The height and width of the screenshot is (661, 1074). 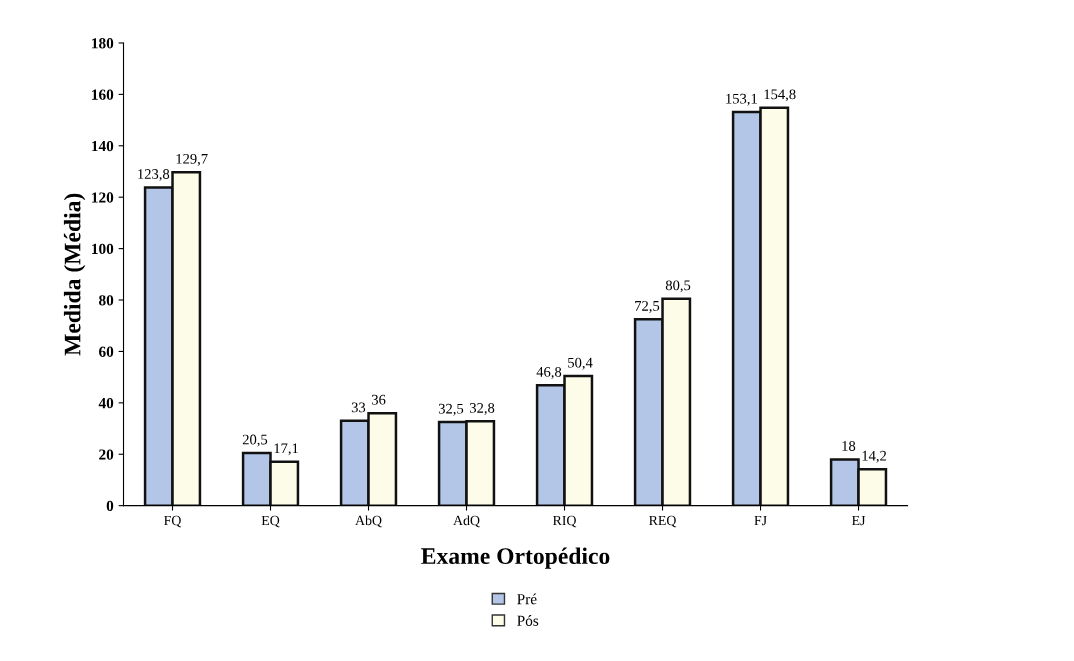 What do you see at coordinates (760, 520) in the screenshot?
I see `x-tick-label: FJ` at bounding box center [760, 520].